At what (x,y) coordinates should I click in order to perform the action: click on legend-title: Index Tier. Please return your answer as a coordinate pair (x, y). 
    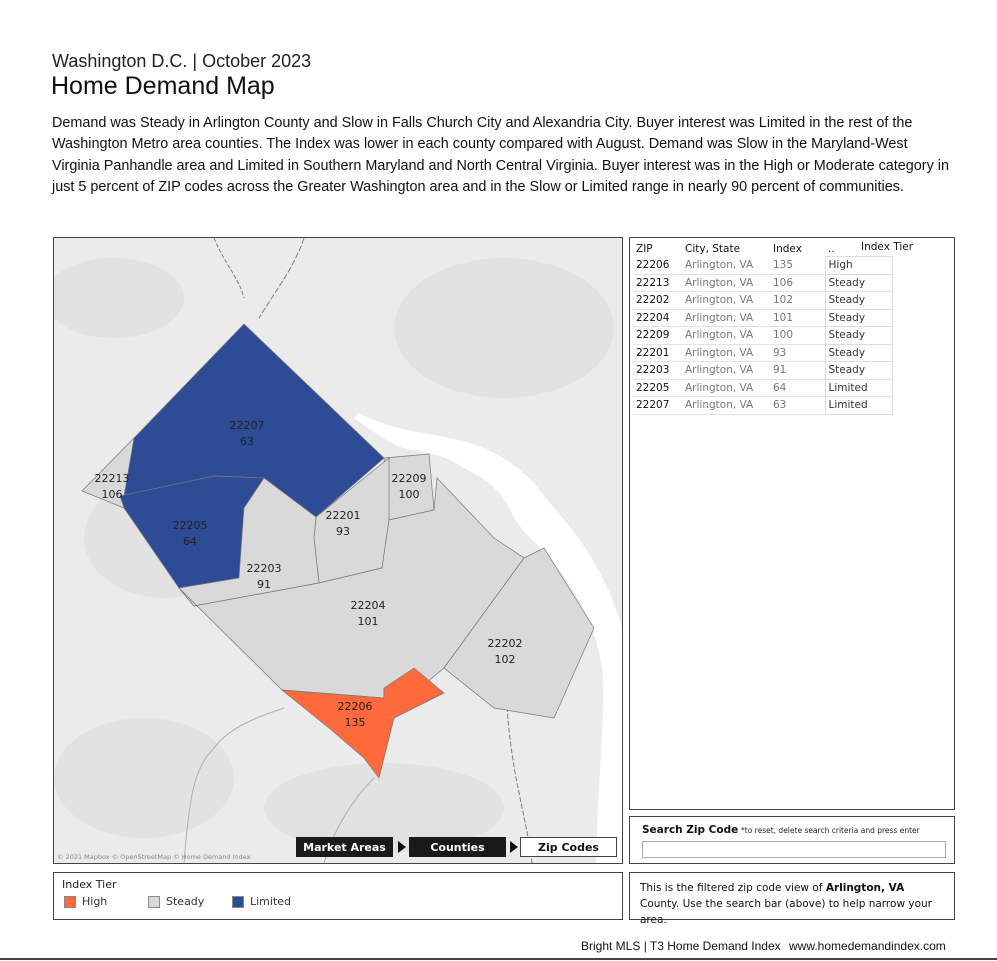
    Looking at the image, I should click on (89, 884).